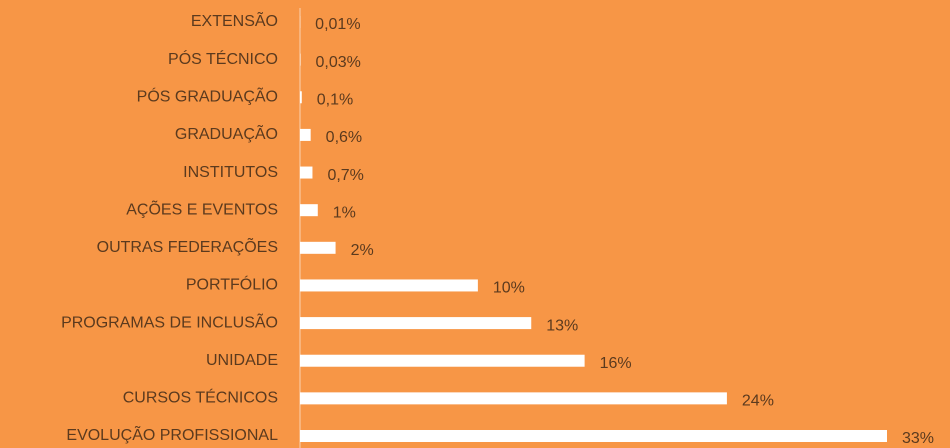  I want to click on value-label: 13%, so click(562, 325).